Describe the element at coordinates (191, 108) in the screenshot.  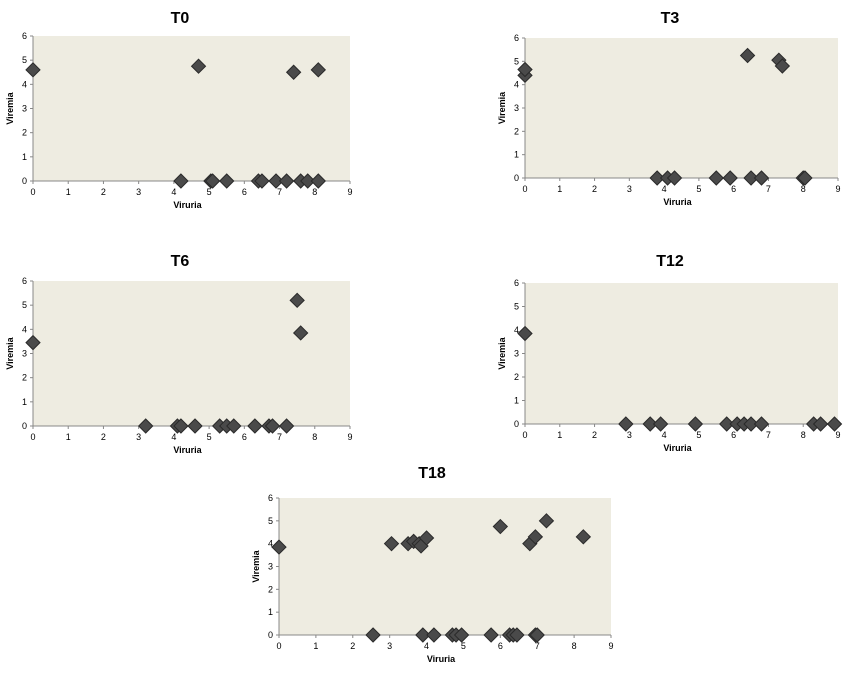
I see `plot-area` at that location.